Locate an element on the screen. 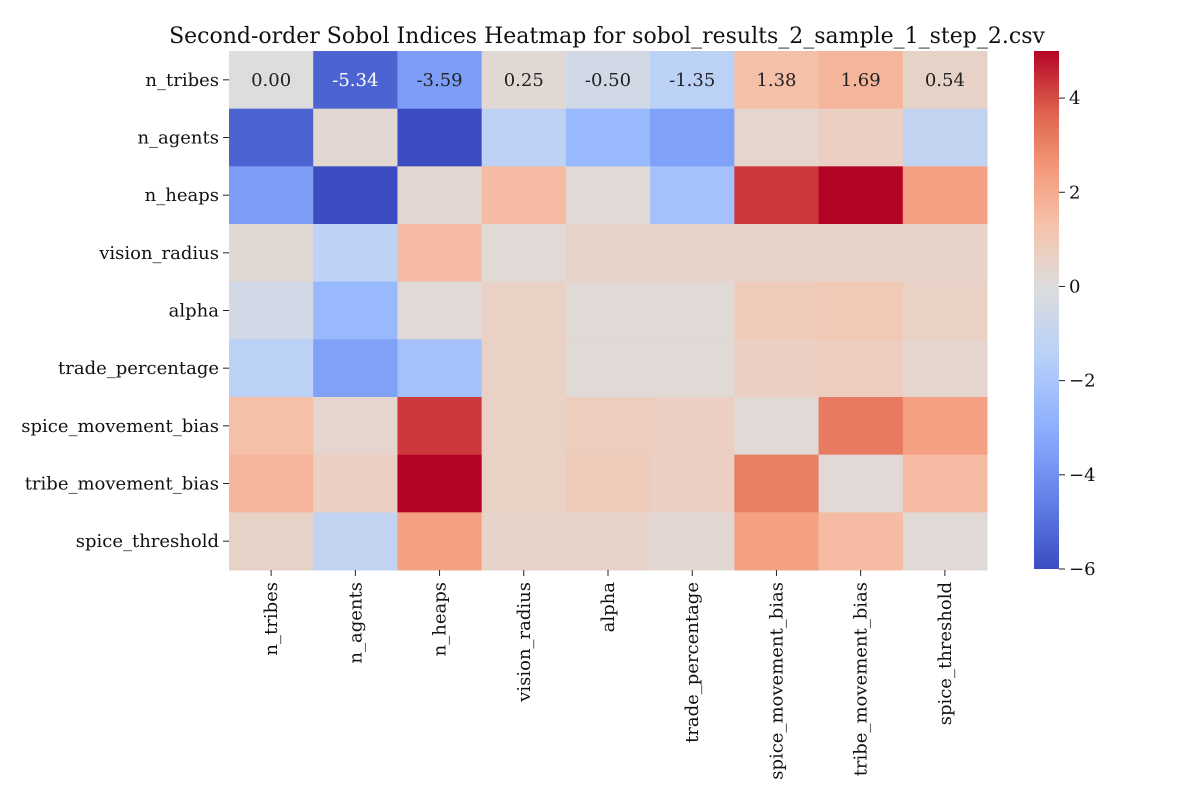 This screenshot has width=1200, height=800. cell-value-label: 0.25 is located at coordinates (524, 80).